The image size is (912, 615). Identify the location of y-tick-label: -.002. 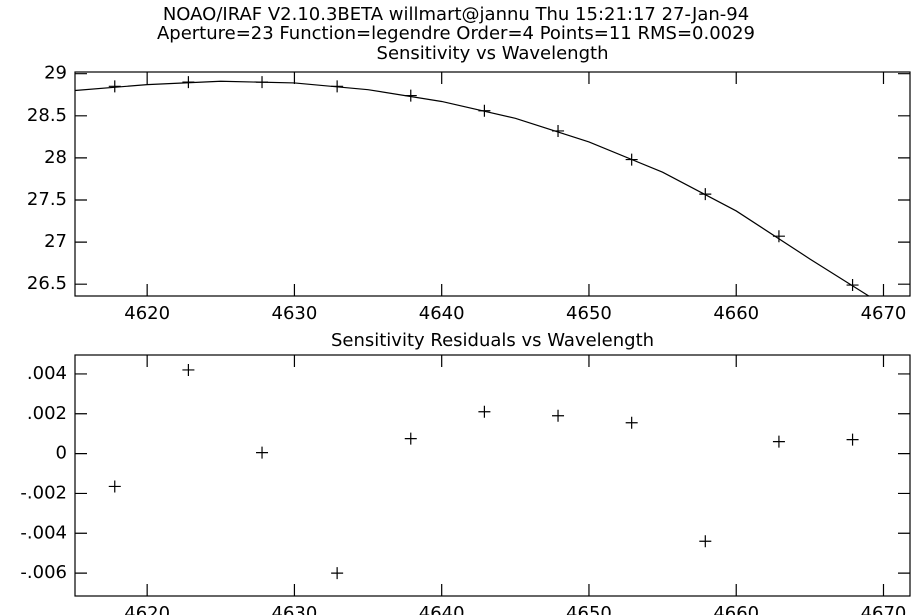
(43, 492).